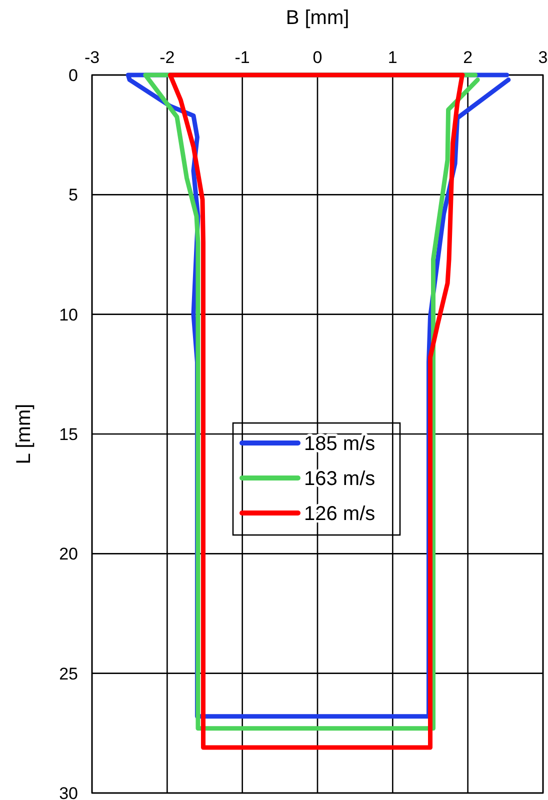 This screenshot has height=800, width=548. Describe the element at coordinates (167, 57) in the screenshot. I see `x-tick-label: -2` at that location.